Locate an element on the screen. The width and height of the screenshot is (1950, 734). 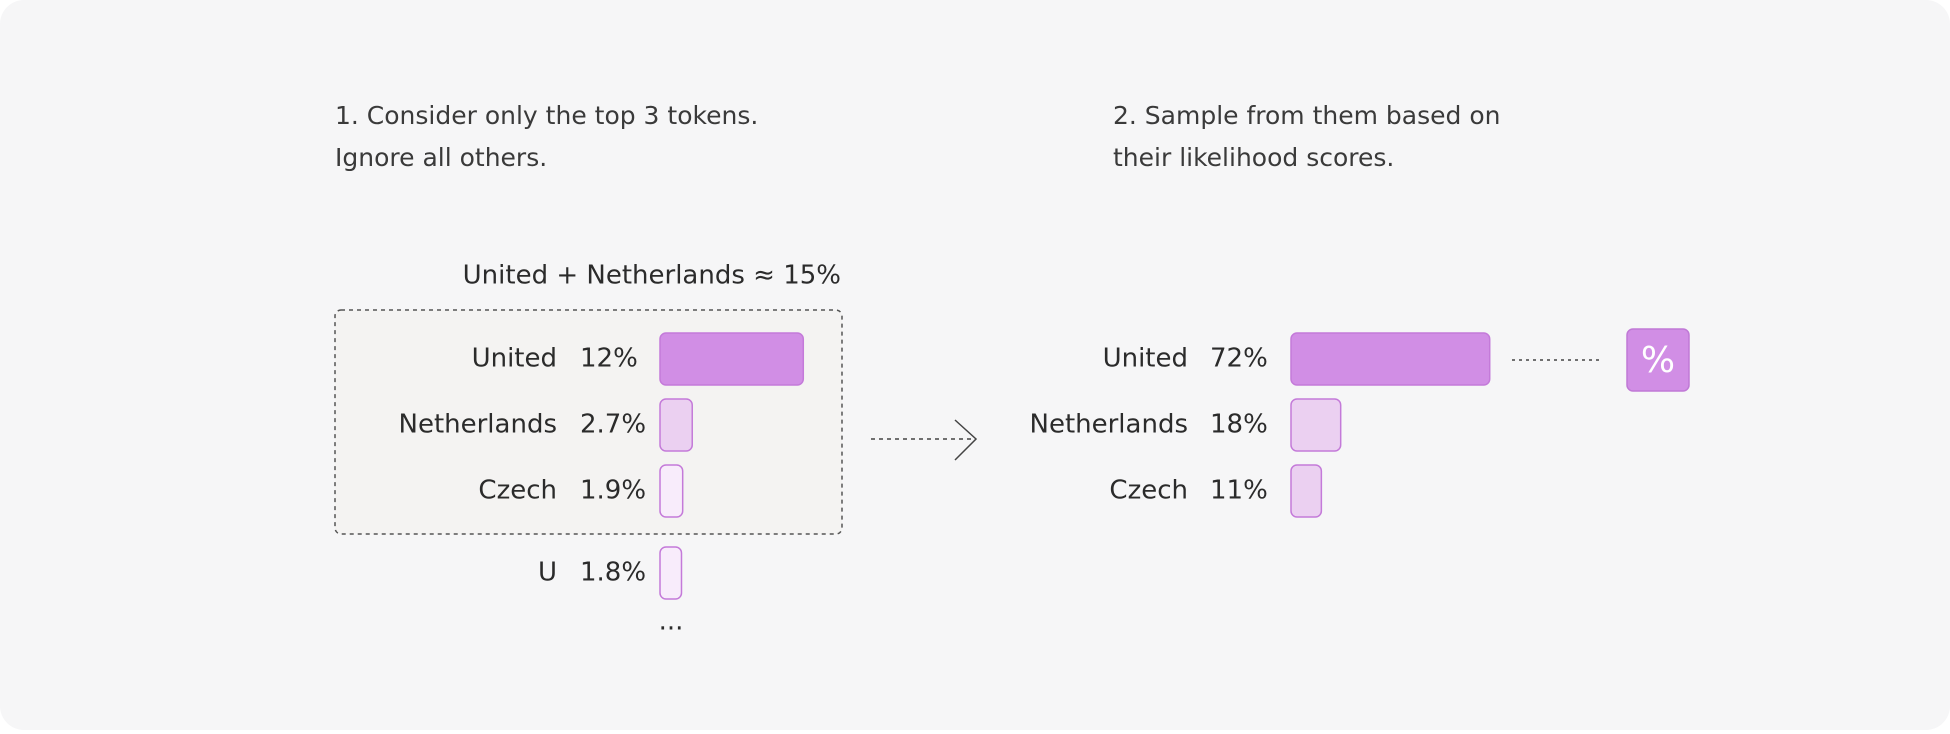
value-label: 1.9% is located at coordinates (613, 491).